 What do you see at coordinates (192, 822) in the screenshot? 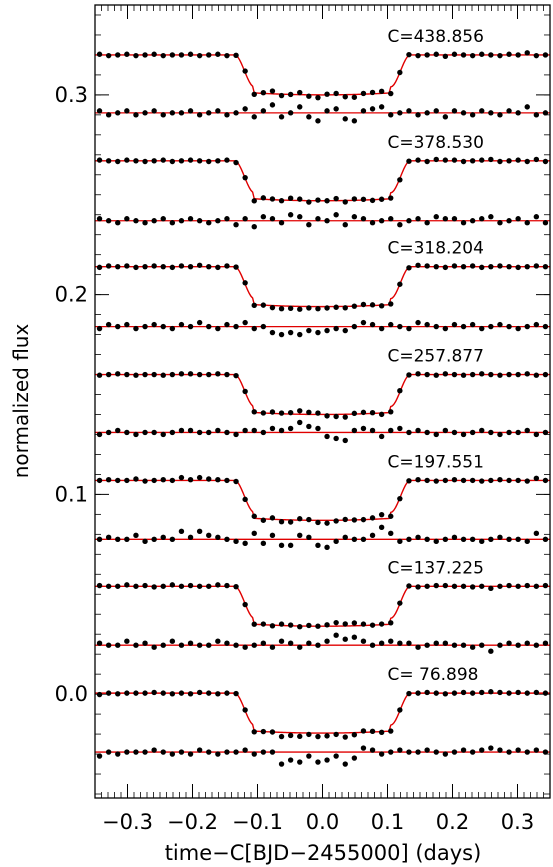
I see `x-tick-label: −0.2` at bounding box center [192, 822].